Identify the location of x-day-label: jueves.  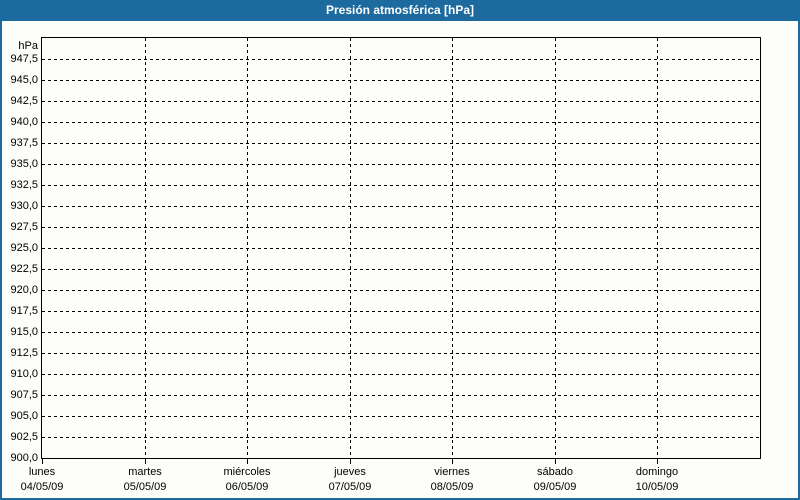
(350, 472).